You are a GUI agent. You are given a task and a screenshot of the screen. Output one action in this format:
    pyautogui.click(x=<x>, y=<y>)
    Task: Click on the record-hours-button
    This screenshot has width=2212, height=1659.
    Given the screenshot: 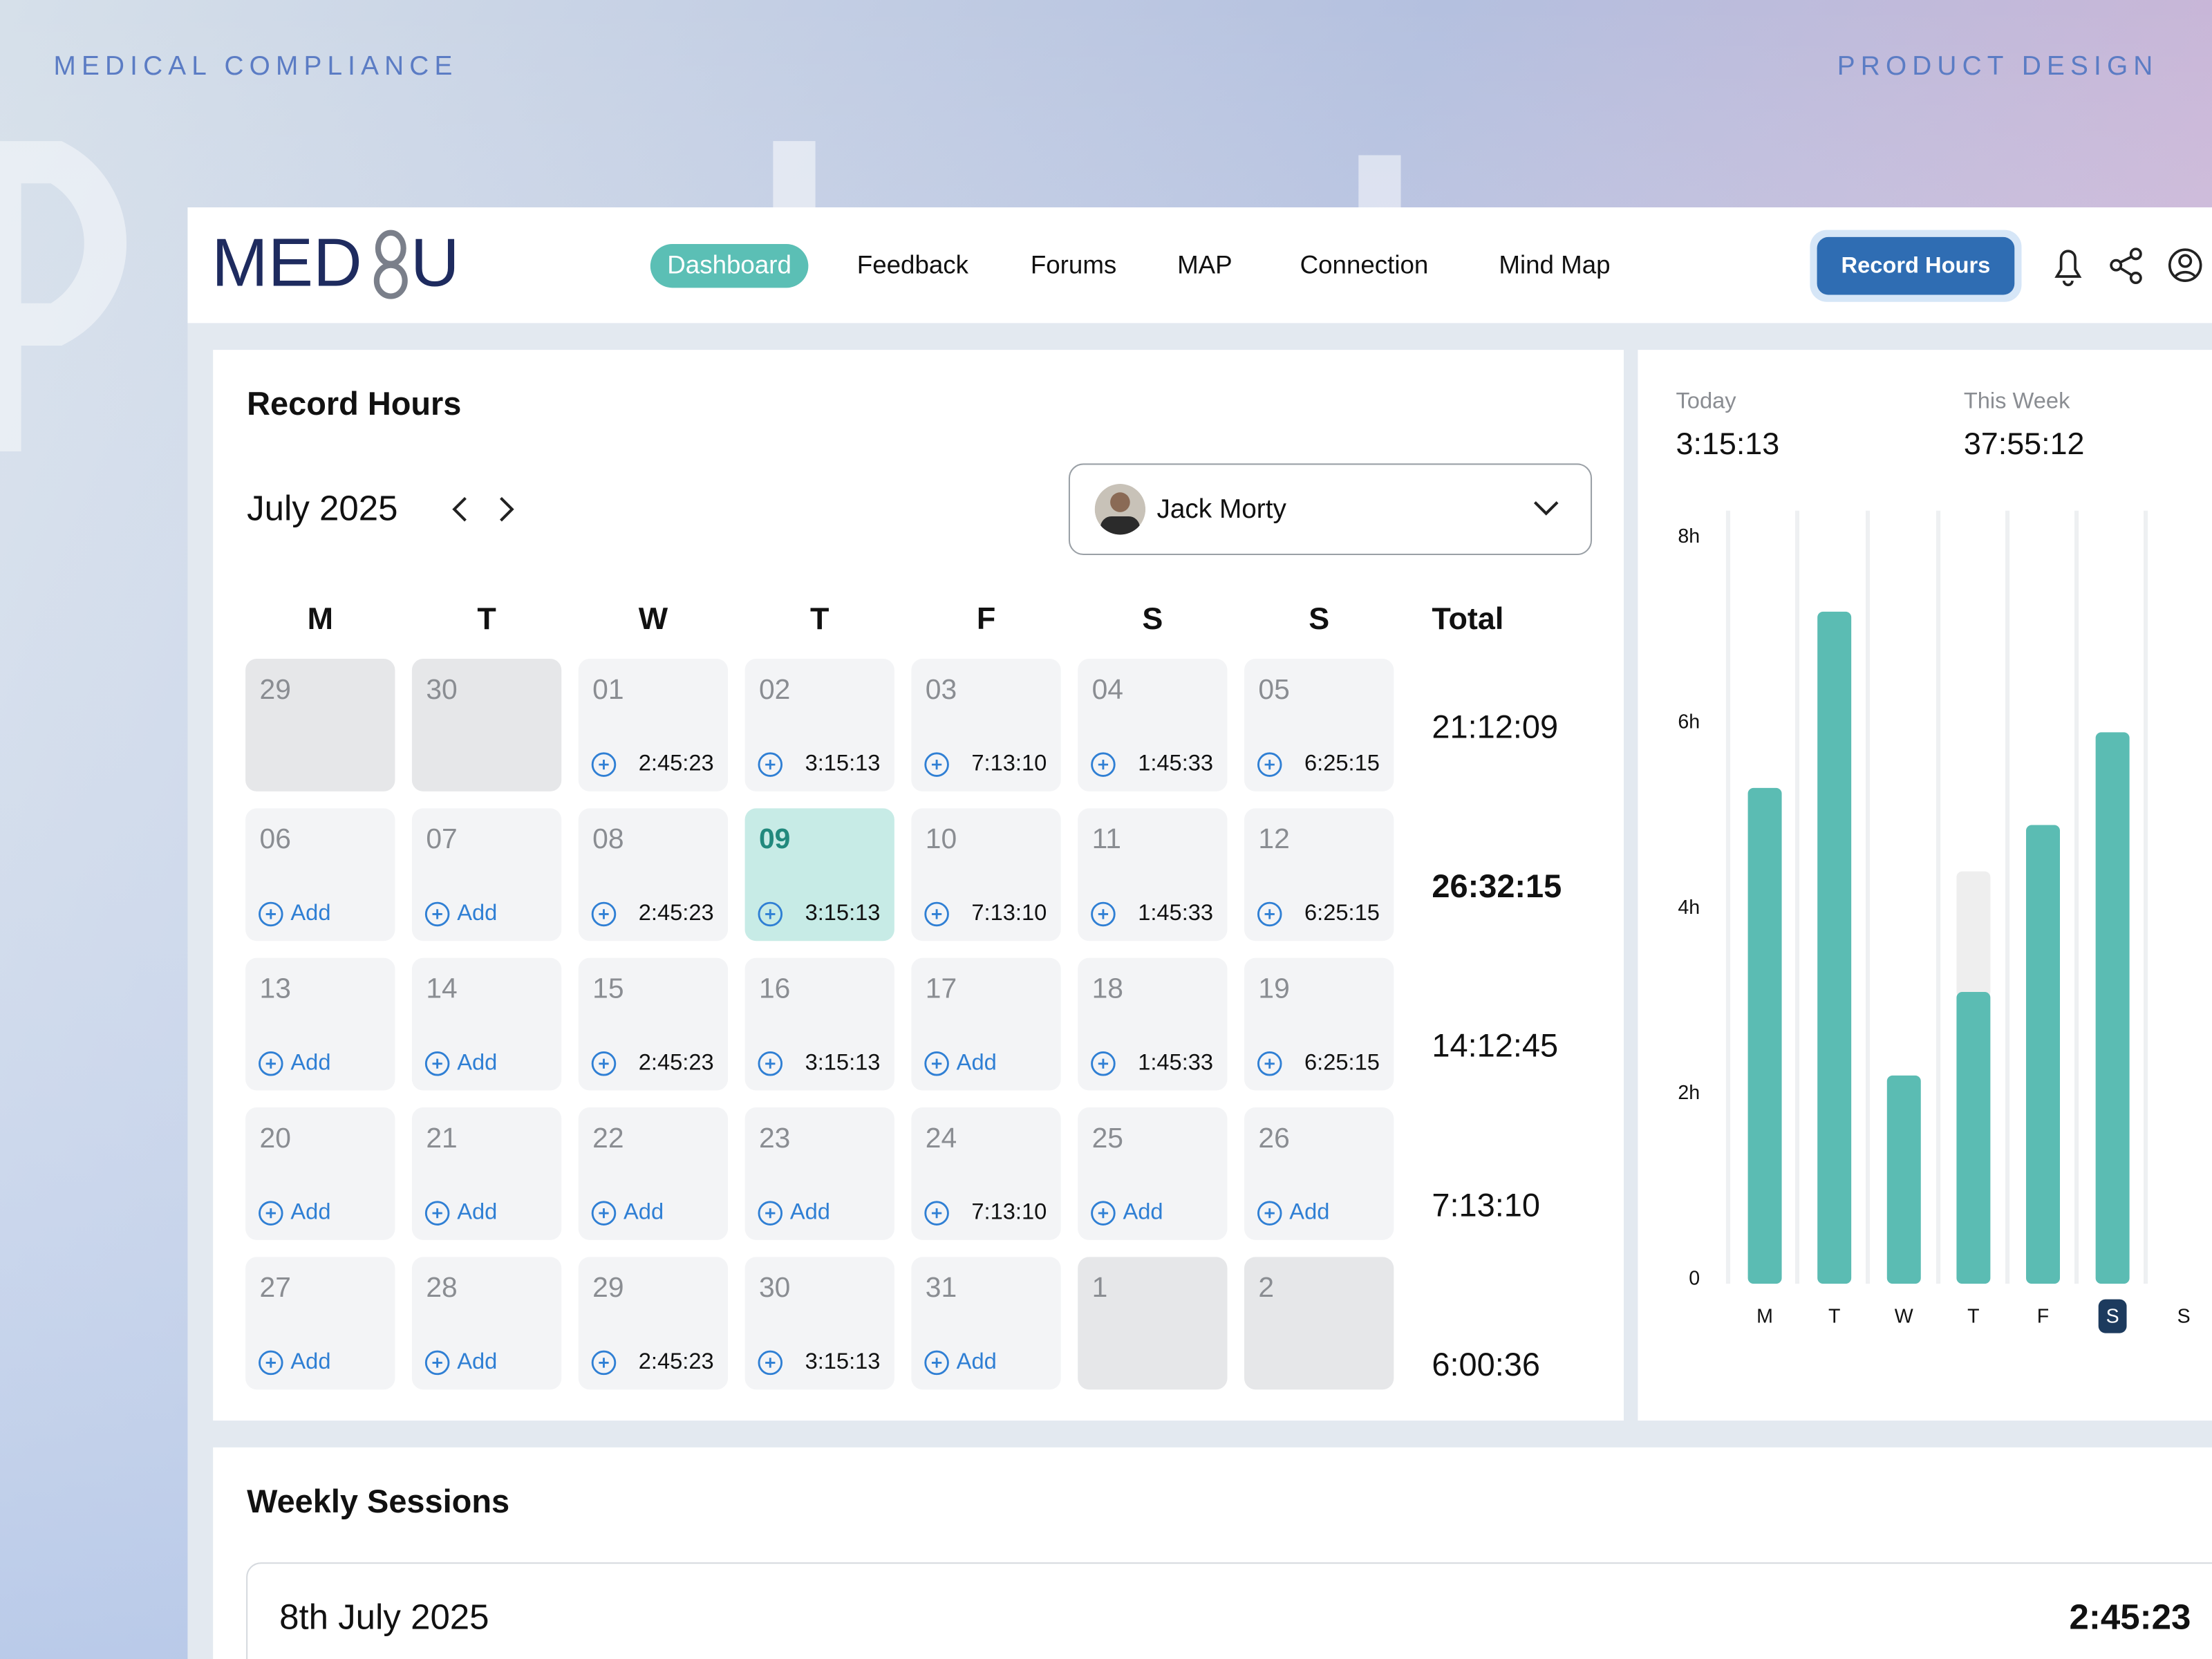 What is the action you would take?
    pyautogui.click(x=1916, y=265)
    